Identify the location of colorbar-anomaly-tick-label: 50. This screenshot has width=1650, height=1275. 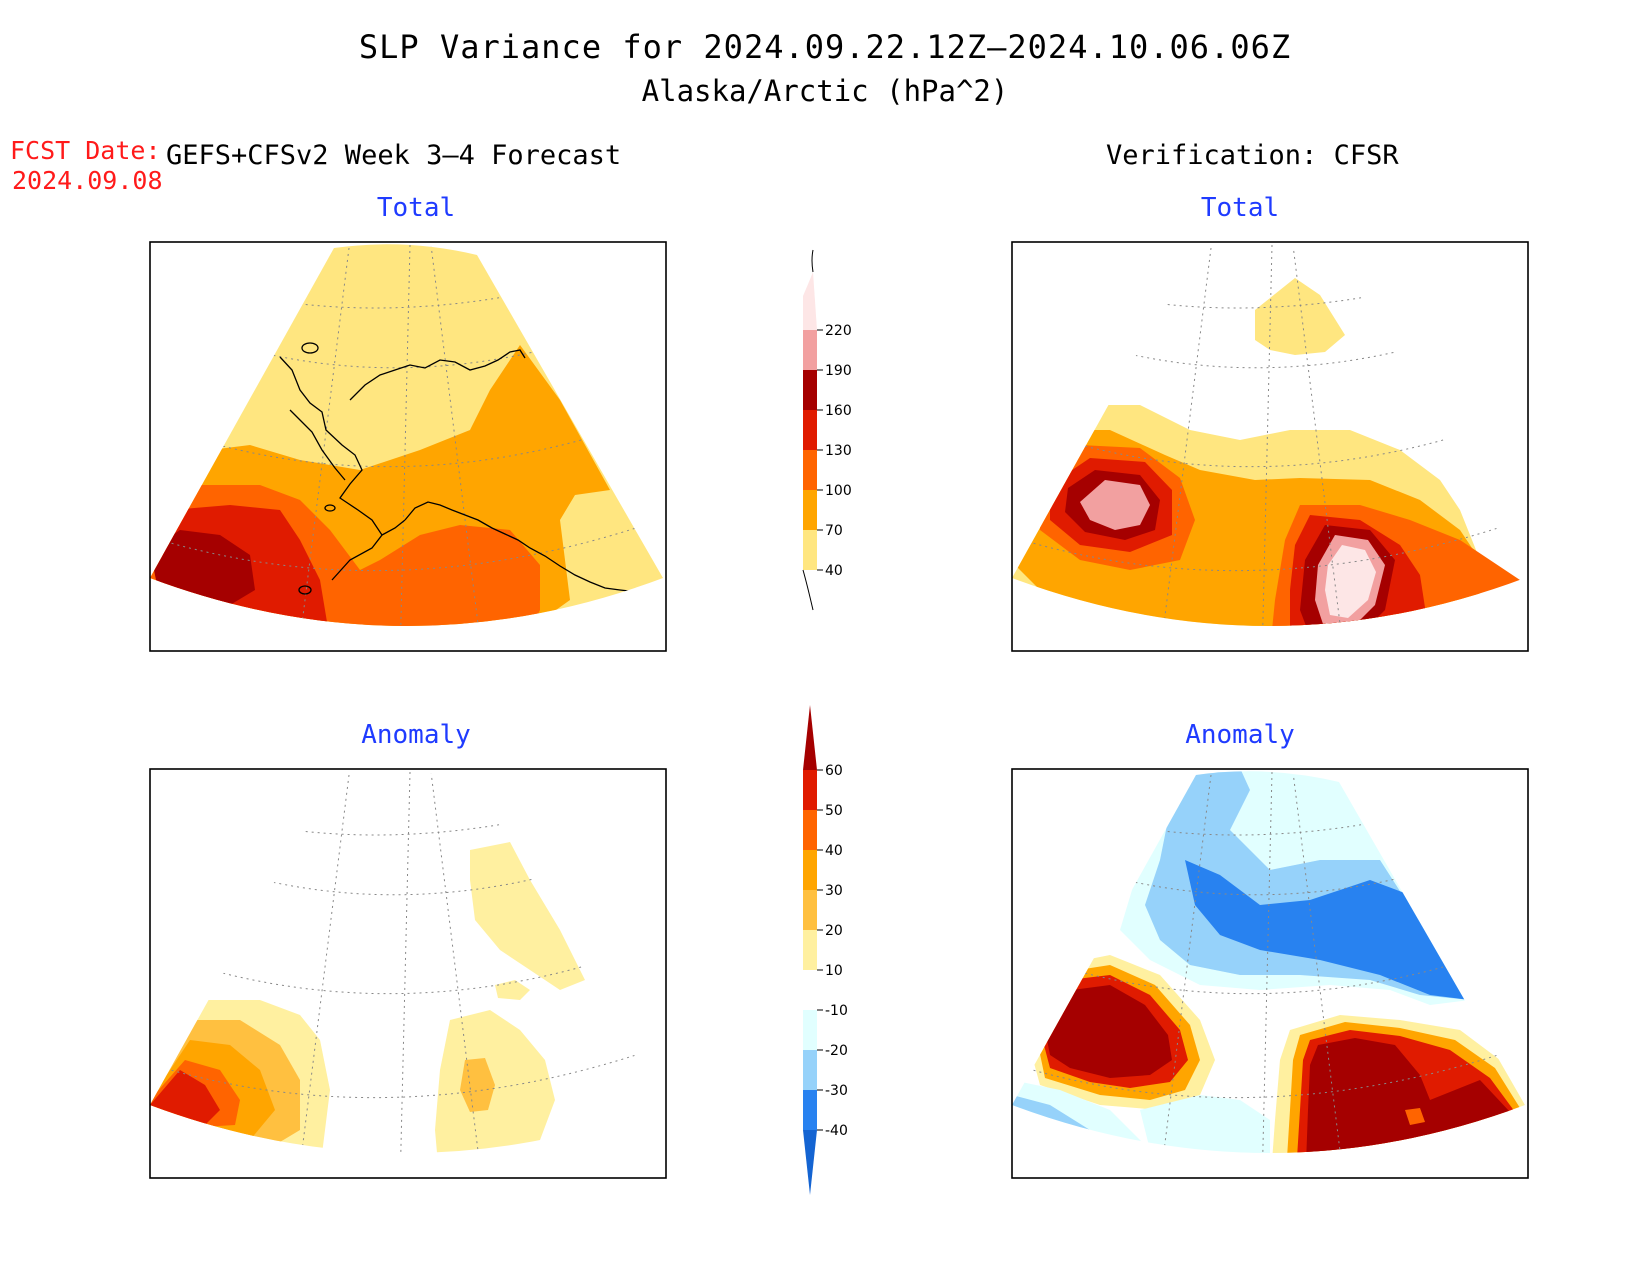
(834, 811).